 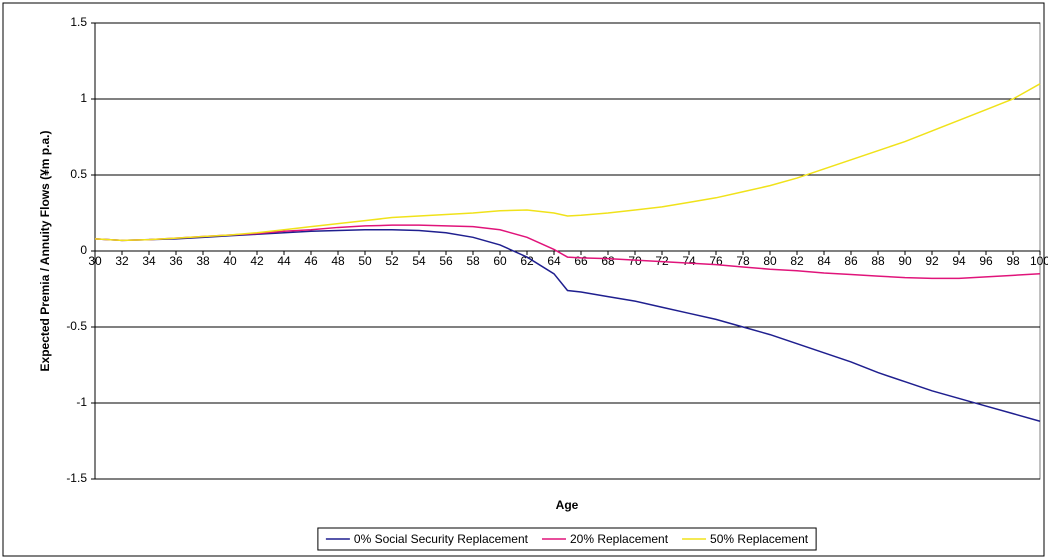 What do you see at coordinates (338, 261) in the screenshot?
I see `x-tick-label: 48` at bounding box center [338, 261].